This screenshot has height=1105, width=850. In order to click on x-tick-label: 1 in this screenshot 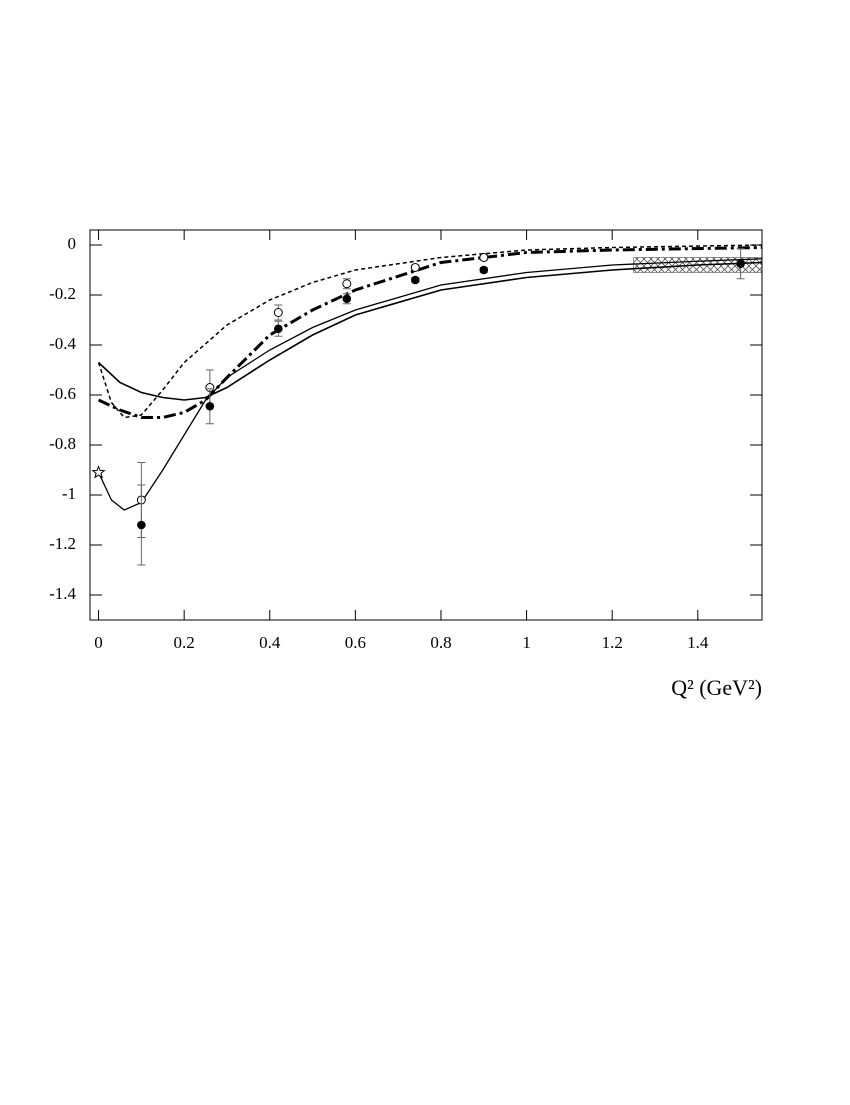, I will do `click(526, 642)`.